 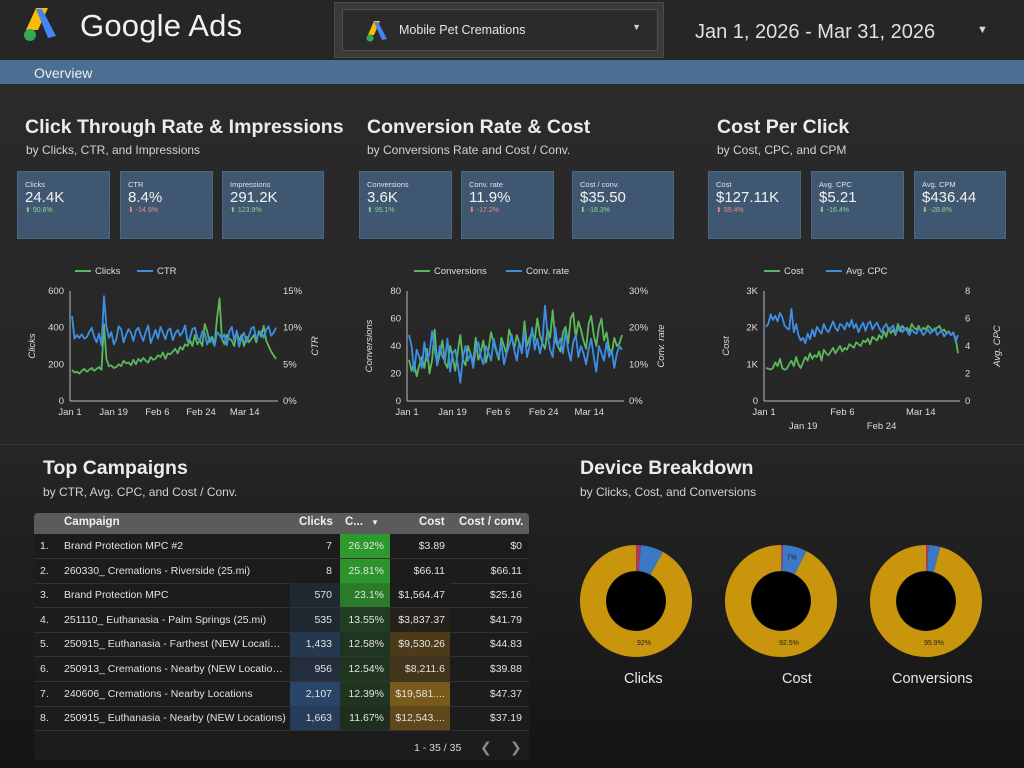 What do you see at coordinates (431, 546) in the screenshot?
I see `cost-value: $3.89` at bounding box center [431, 546].